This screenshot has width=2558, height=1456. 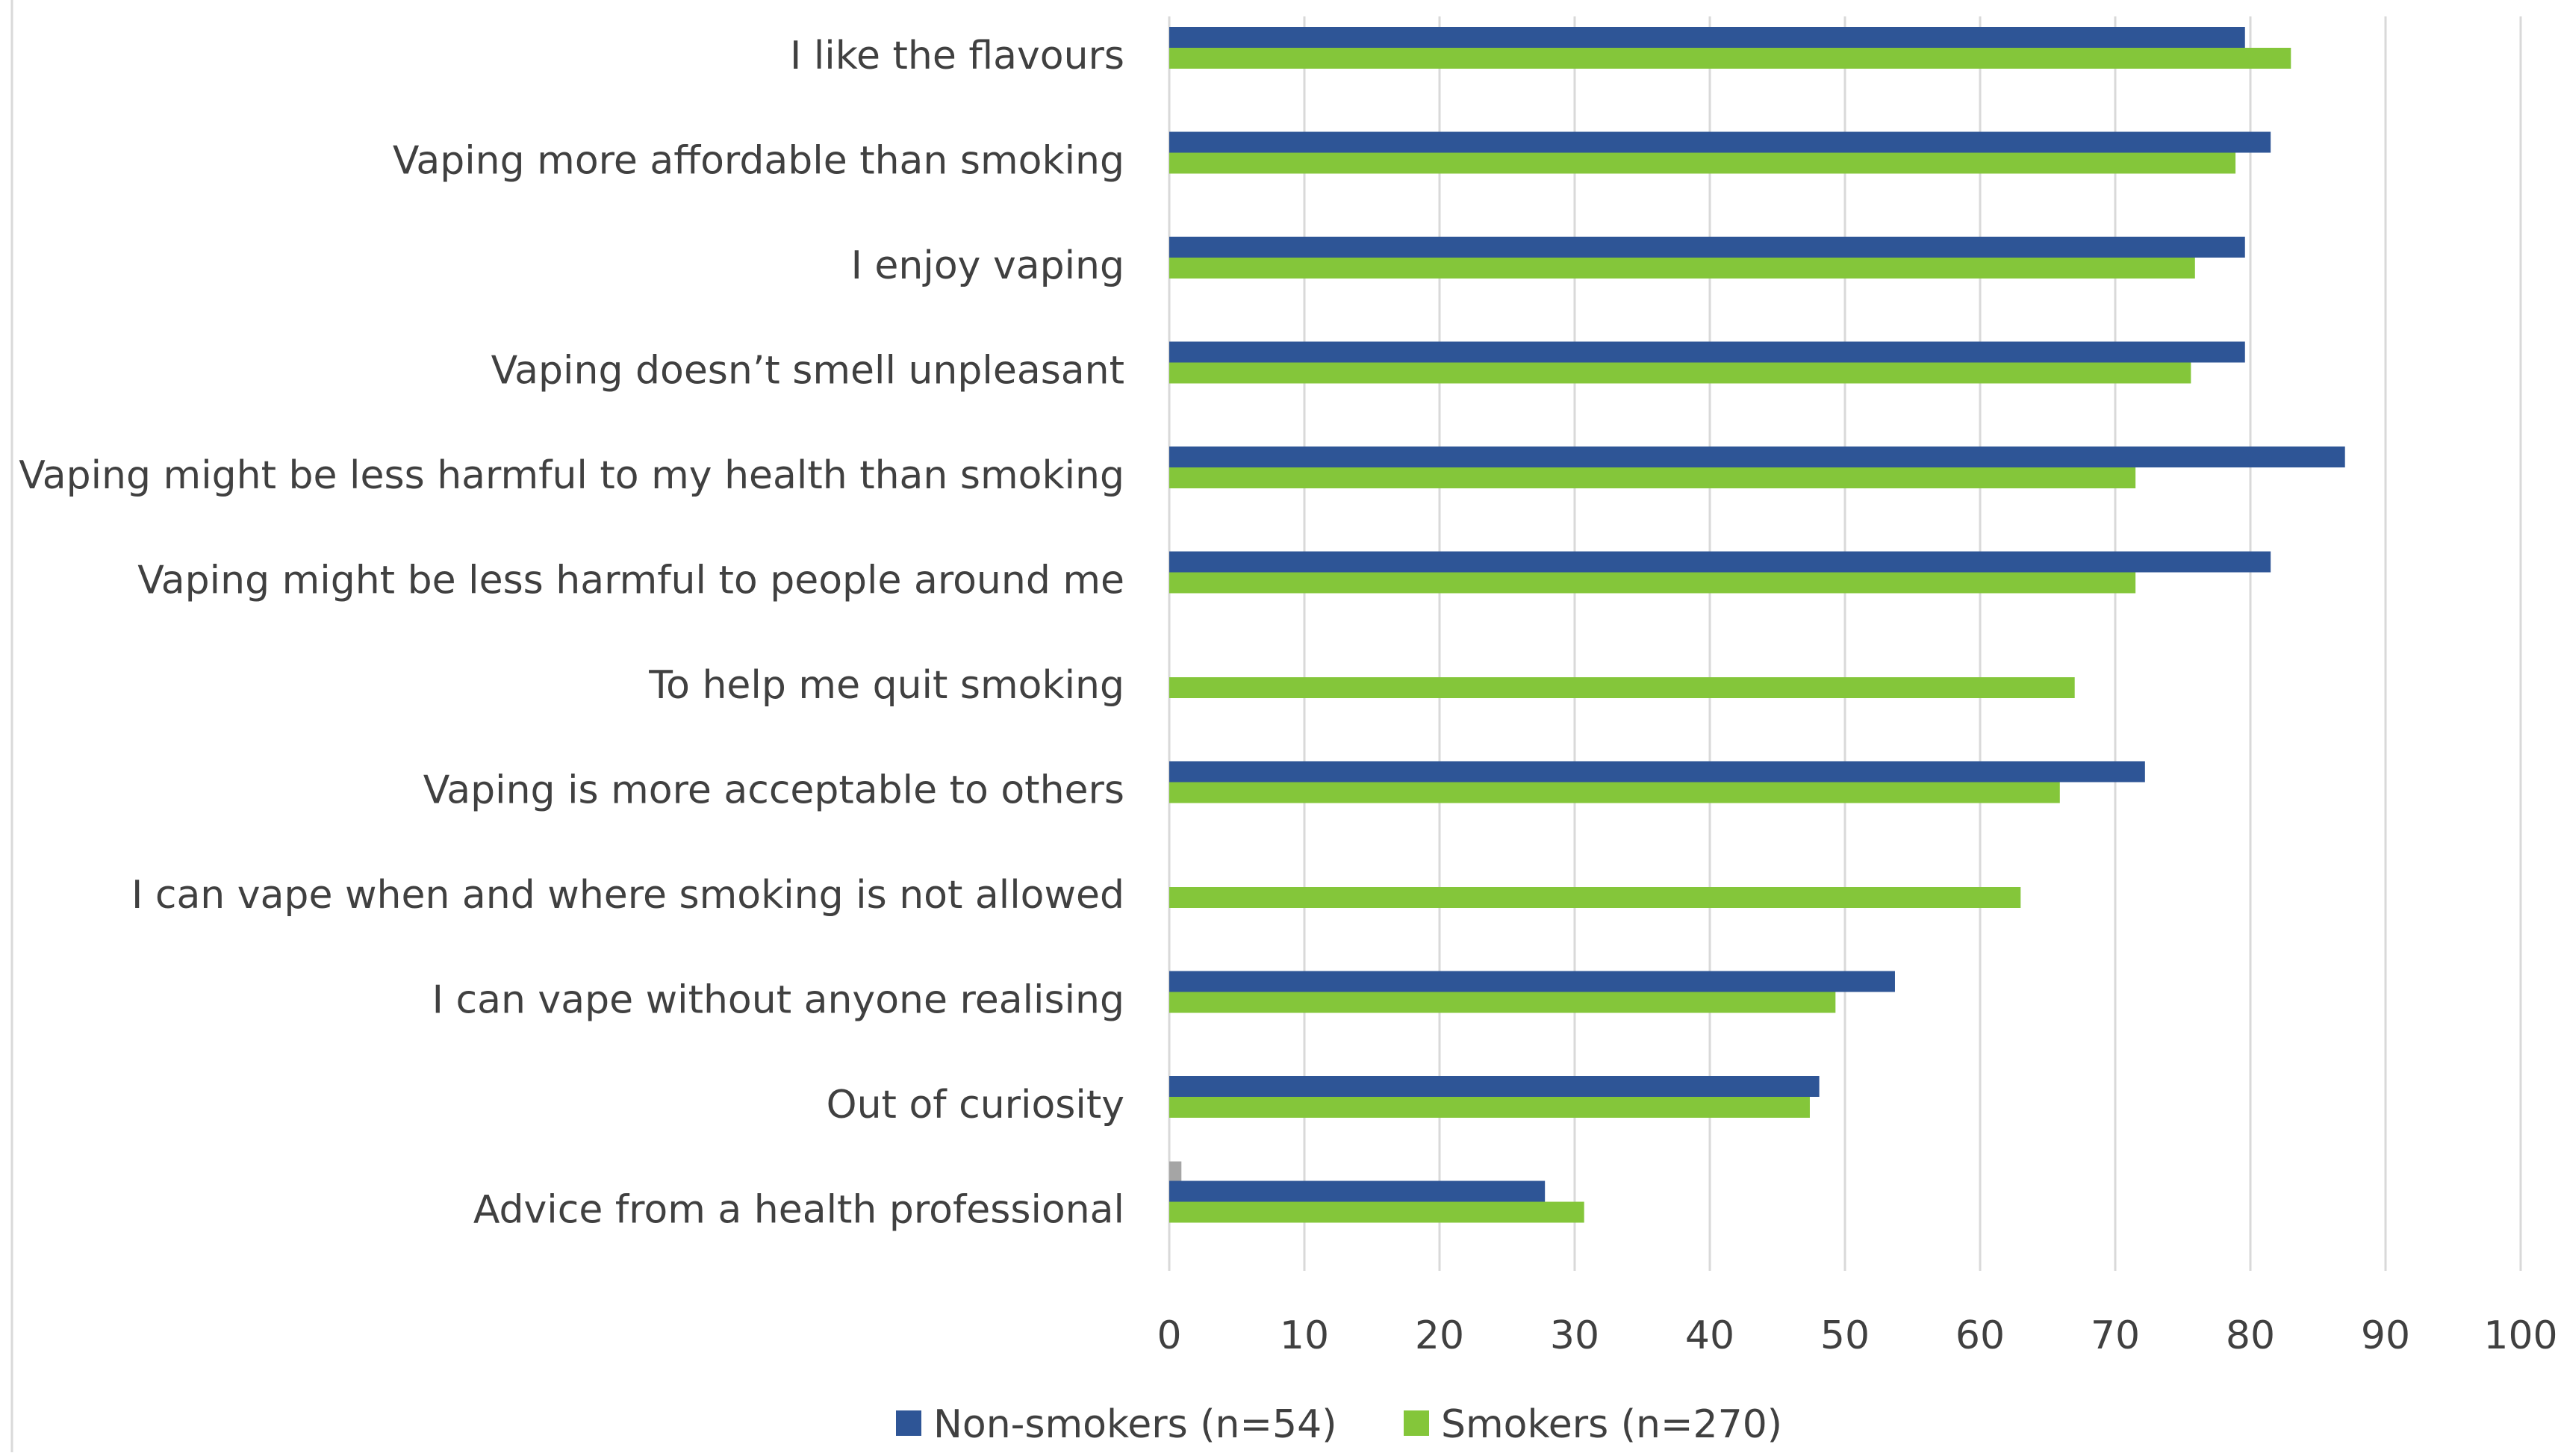 I want to click on legend-label: Smokers (n=270), so click(x=1611, y=1424).